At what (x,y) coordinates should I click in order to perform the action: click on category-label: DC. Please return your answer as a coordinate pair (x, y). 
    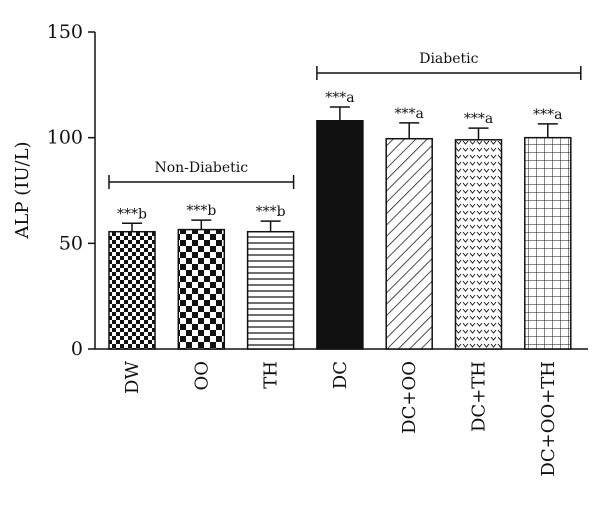
    Looking at the image, I should click on (340, 375).